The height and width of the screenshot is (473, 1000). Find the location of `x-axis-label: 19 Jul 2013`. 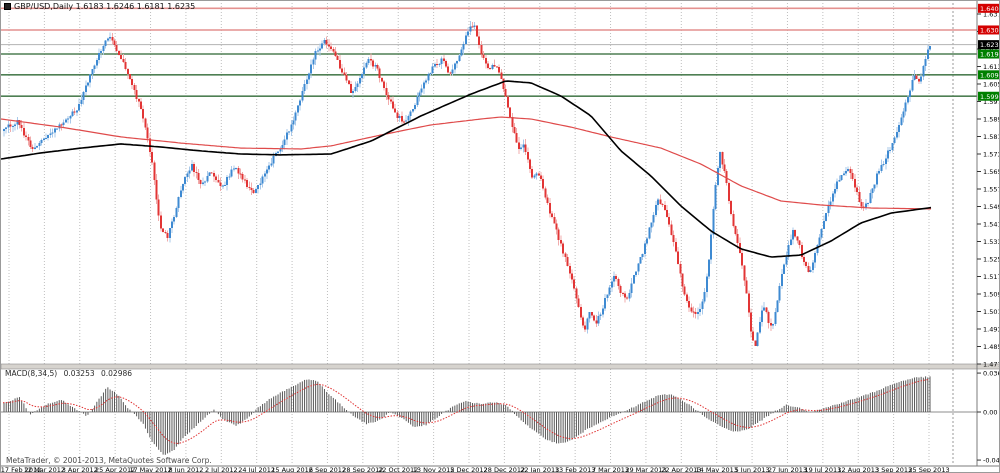

x-axis-label: 19 Jul 2013 is located at coordinates (822, 469).